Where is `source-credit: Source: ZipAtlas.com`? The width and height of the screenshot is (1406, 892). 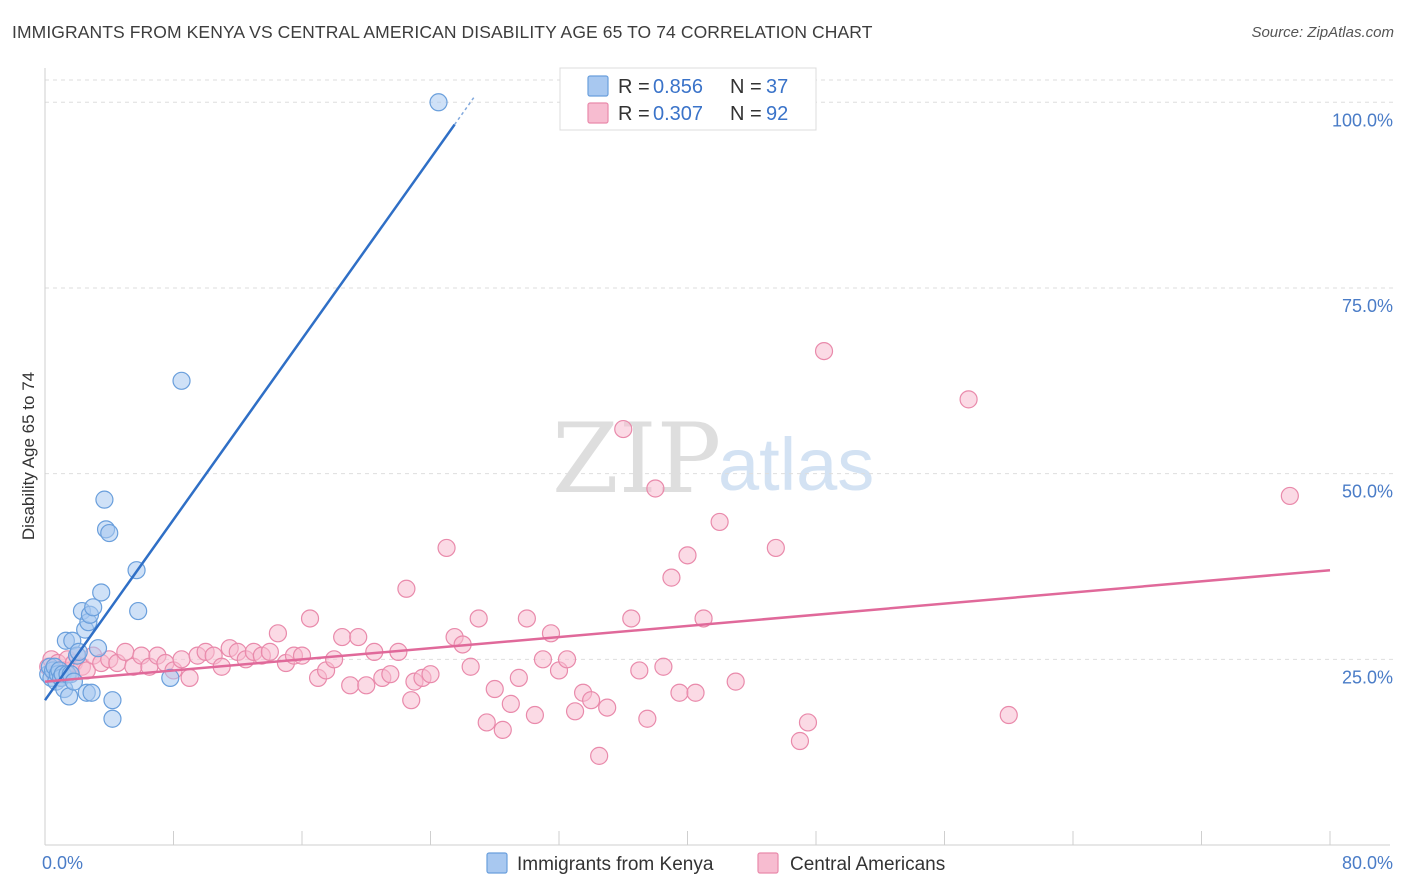 source-credit: Source: ZipAtlas.com is located at coordinates (1322, 32).